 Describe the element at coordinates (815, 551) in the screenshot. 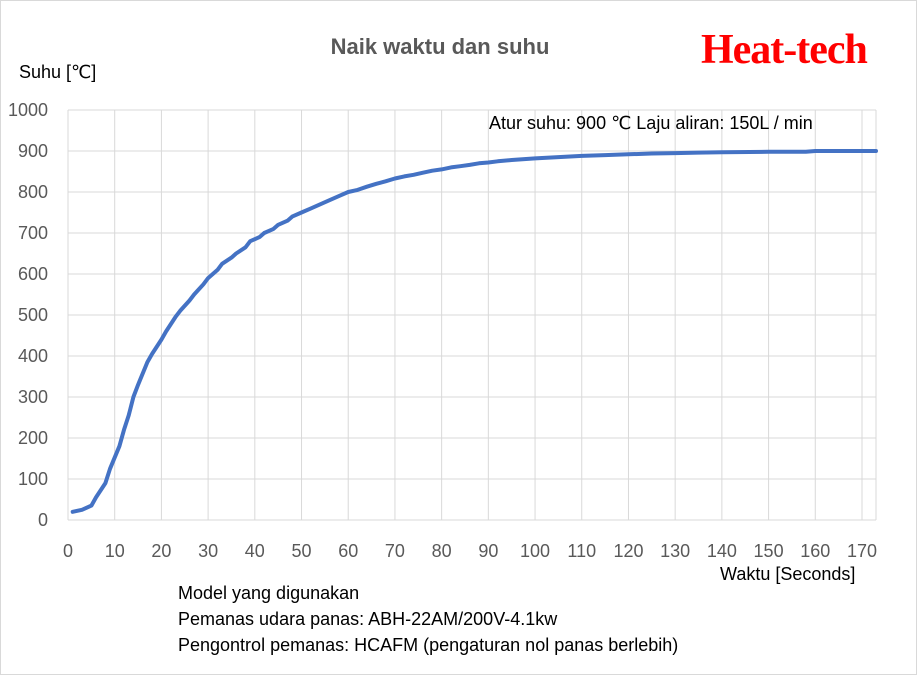

I see `x-tick-label: 160` at that location.